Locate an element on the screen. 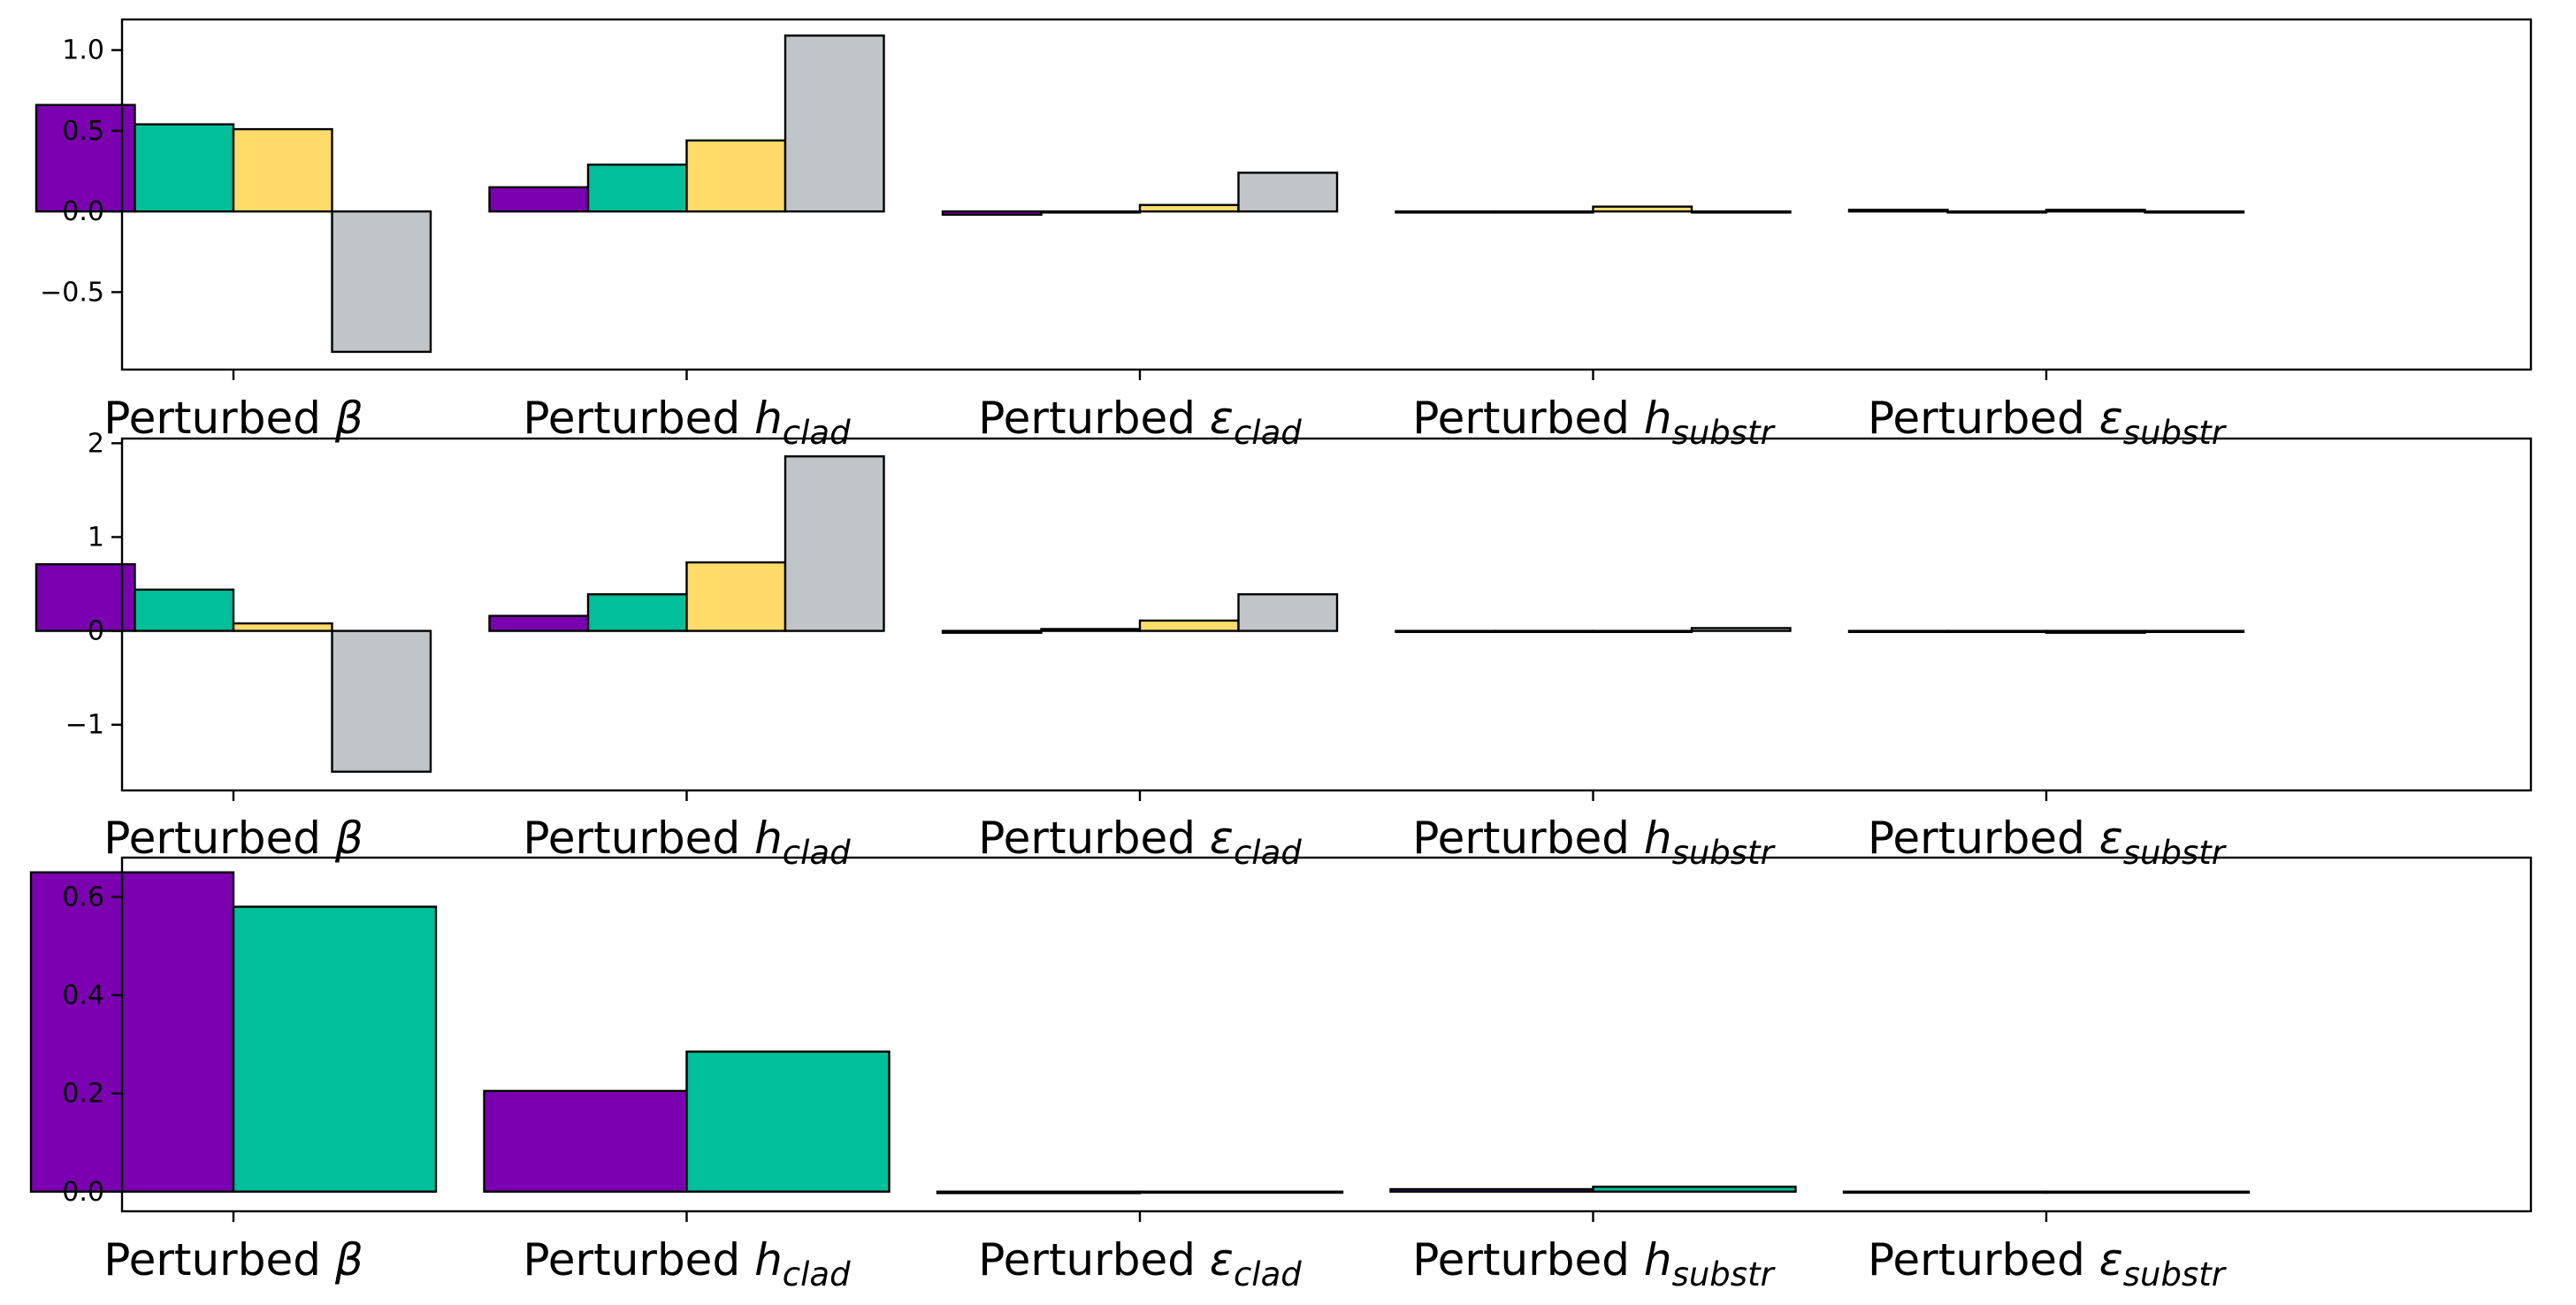  y-tick-label: −0.5 is located at coordinates (72, 292).